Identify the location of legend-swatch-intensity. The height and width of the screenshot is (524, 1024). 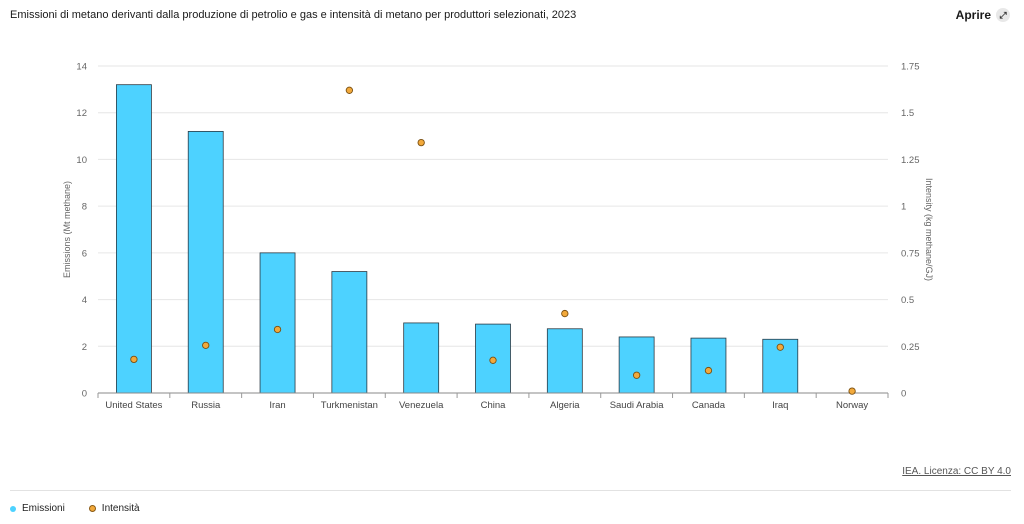
(92, 508).